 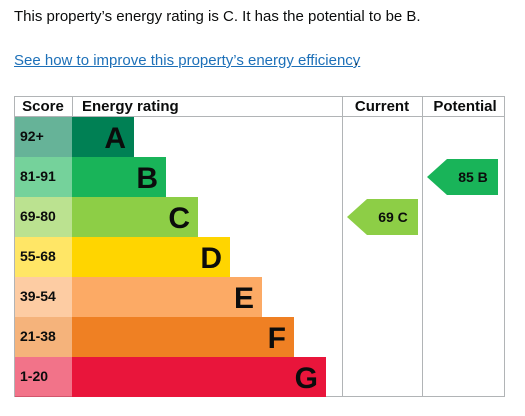 What do you see at coordinates (277, 338) in the screenshot?
I see `band-letter: F` at bounding box center [277, 338].